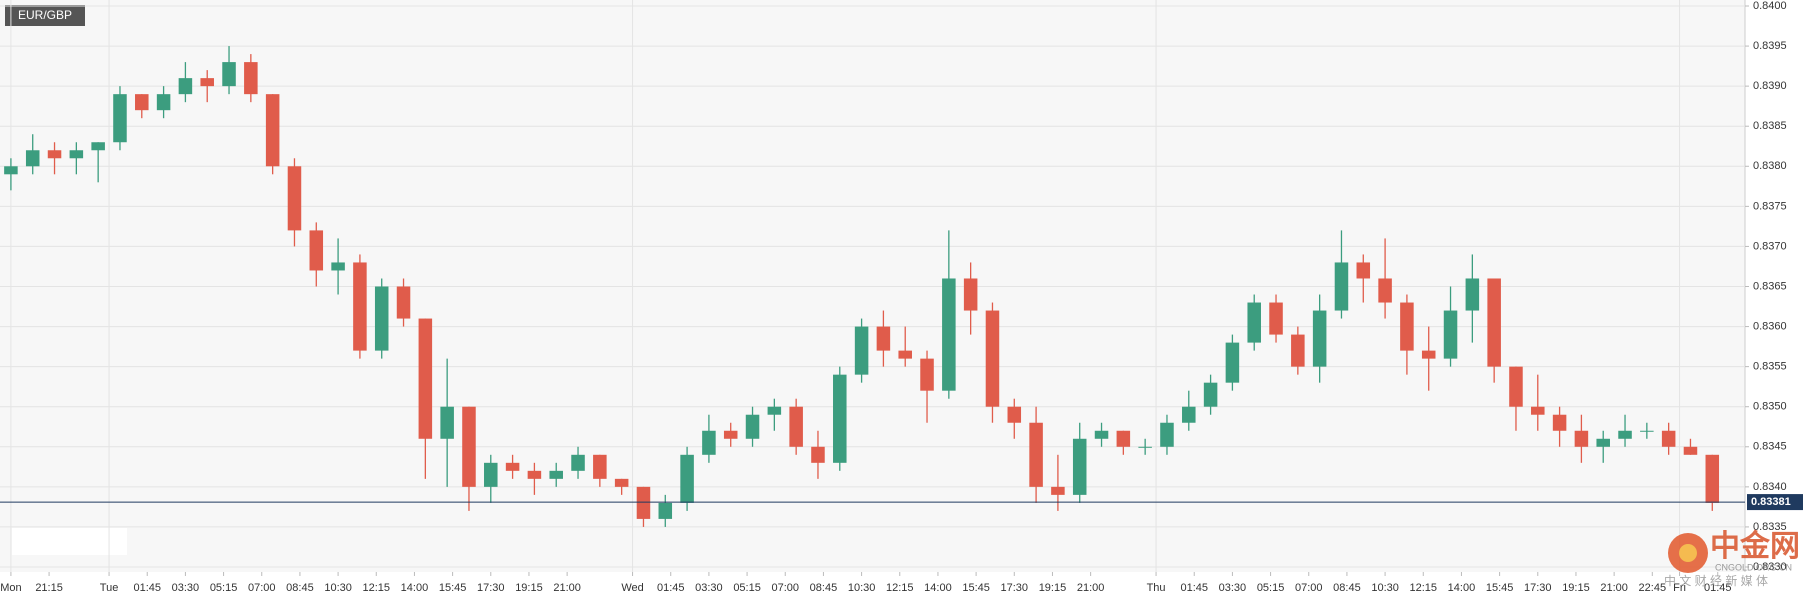  What do you see at coordinates (49, 588) in the screenshot?
I see `x-tick-label: 21:15` at bounding box center [49, 588].